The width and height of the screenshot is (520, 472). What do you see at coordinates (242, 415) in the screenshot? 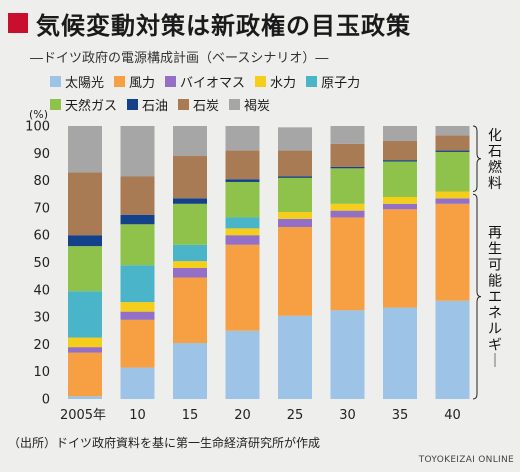
I see `x-tick-label: 20` at bounding box center [242, 415].